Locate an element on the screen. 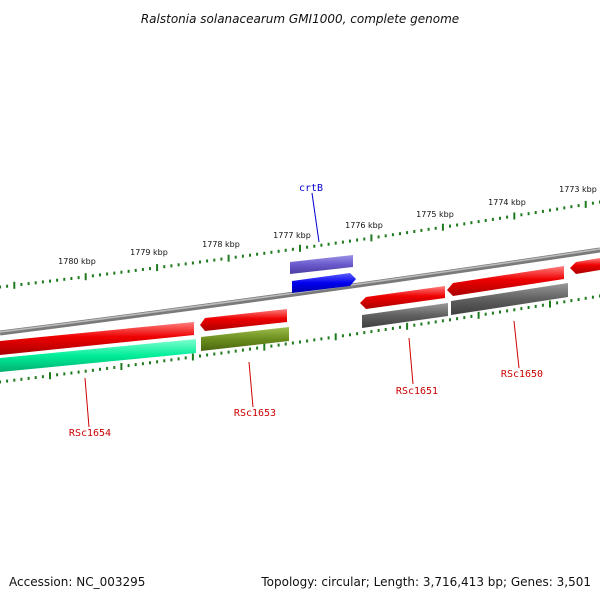  RSc1651-leader-line is located at coordinates (411, 361).